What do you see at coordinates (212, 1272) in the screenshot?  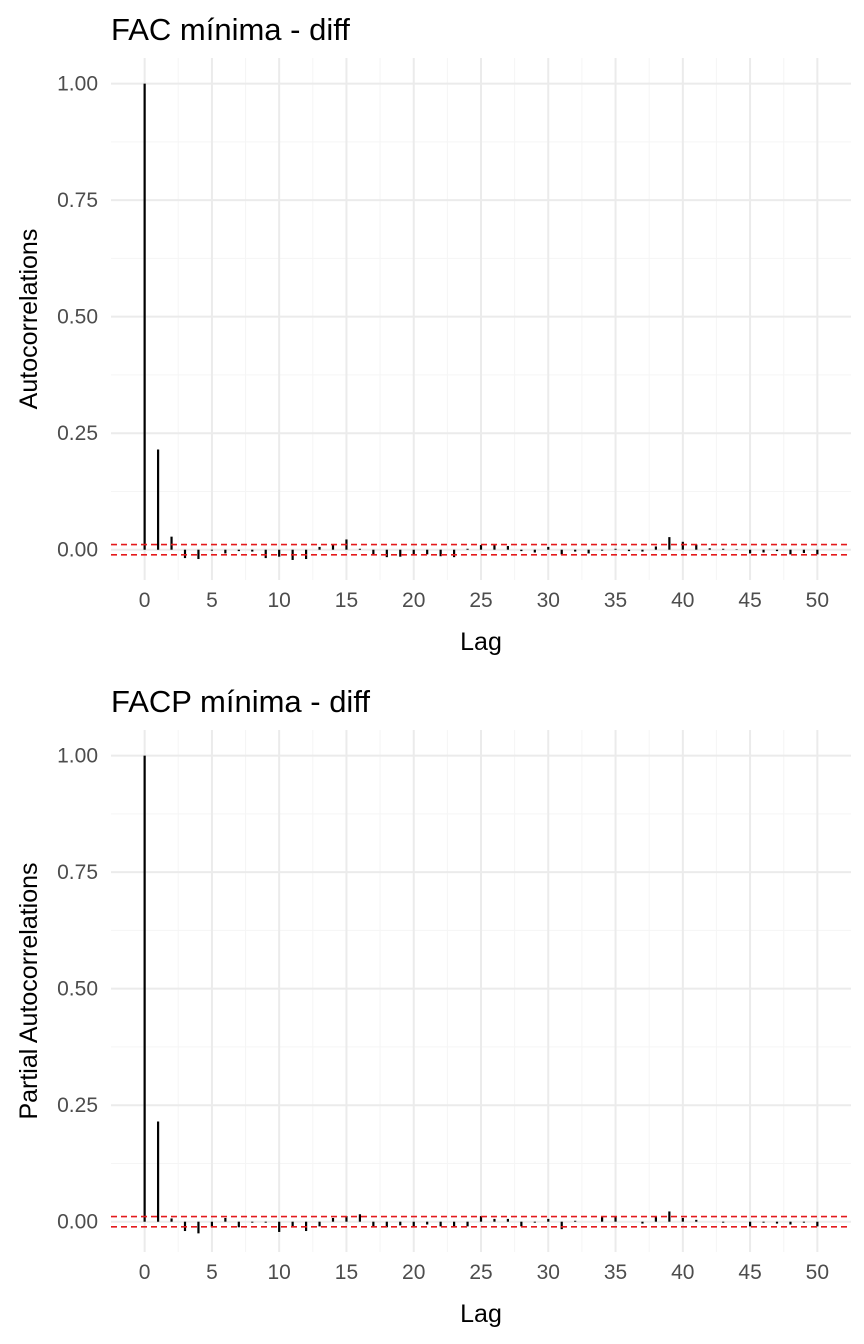 I see `pacf-x-tick-label: 5` at bounding box center [212, 1272].